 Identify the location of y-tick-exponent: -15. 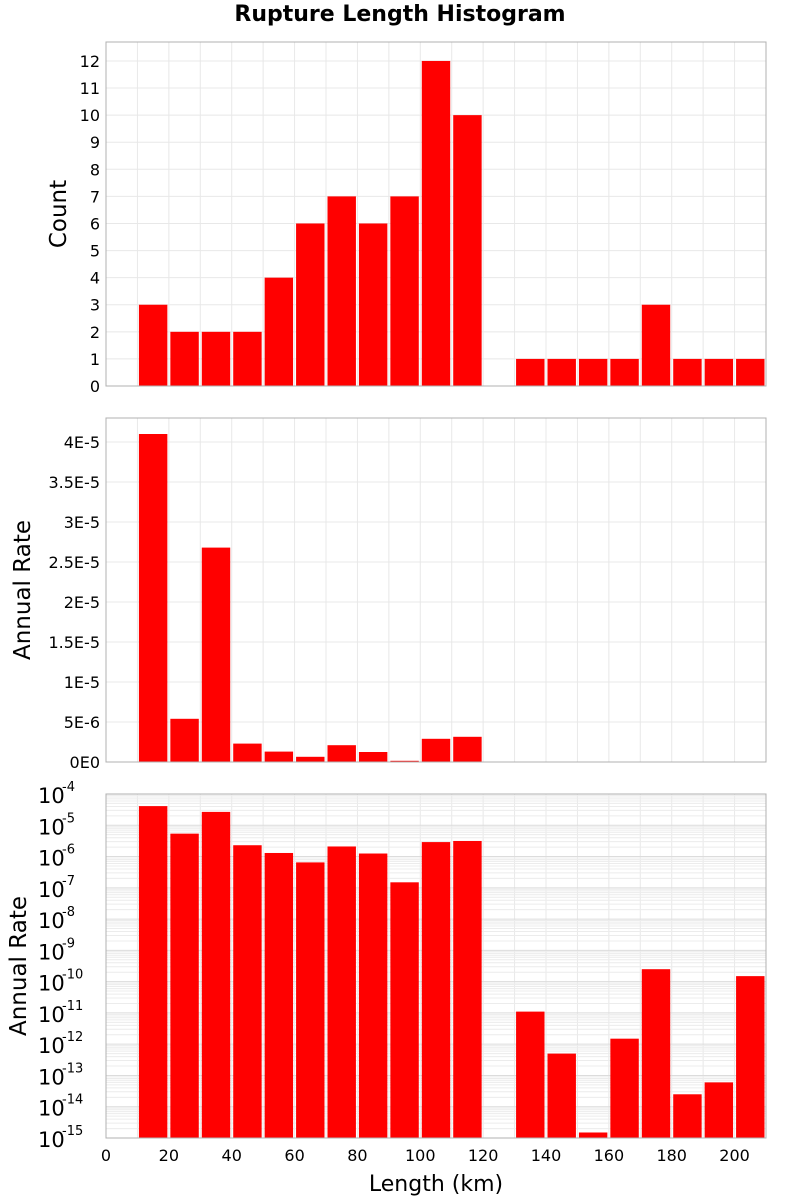
(72, 1131).